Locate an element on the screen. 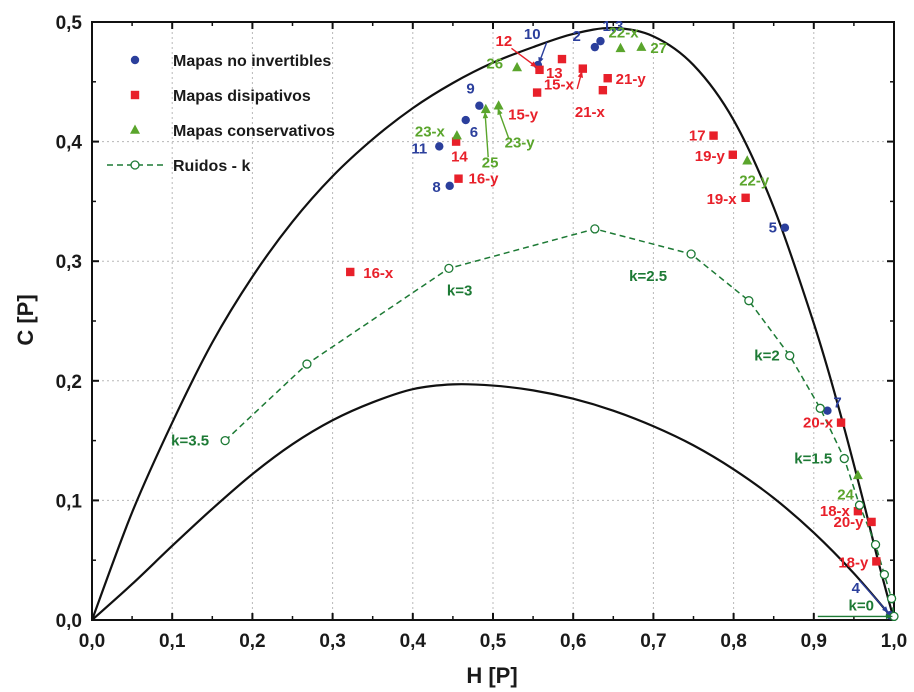  legend-label: Mapas no invertibles is located at coordinates (252, 61).